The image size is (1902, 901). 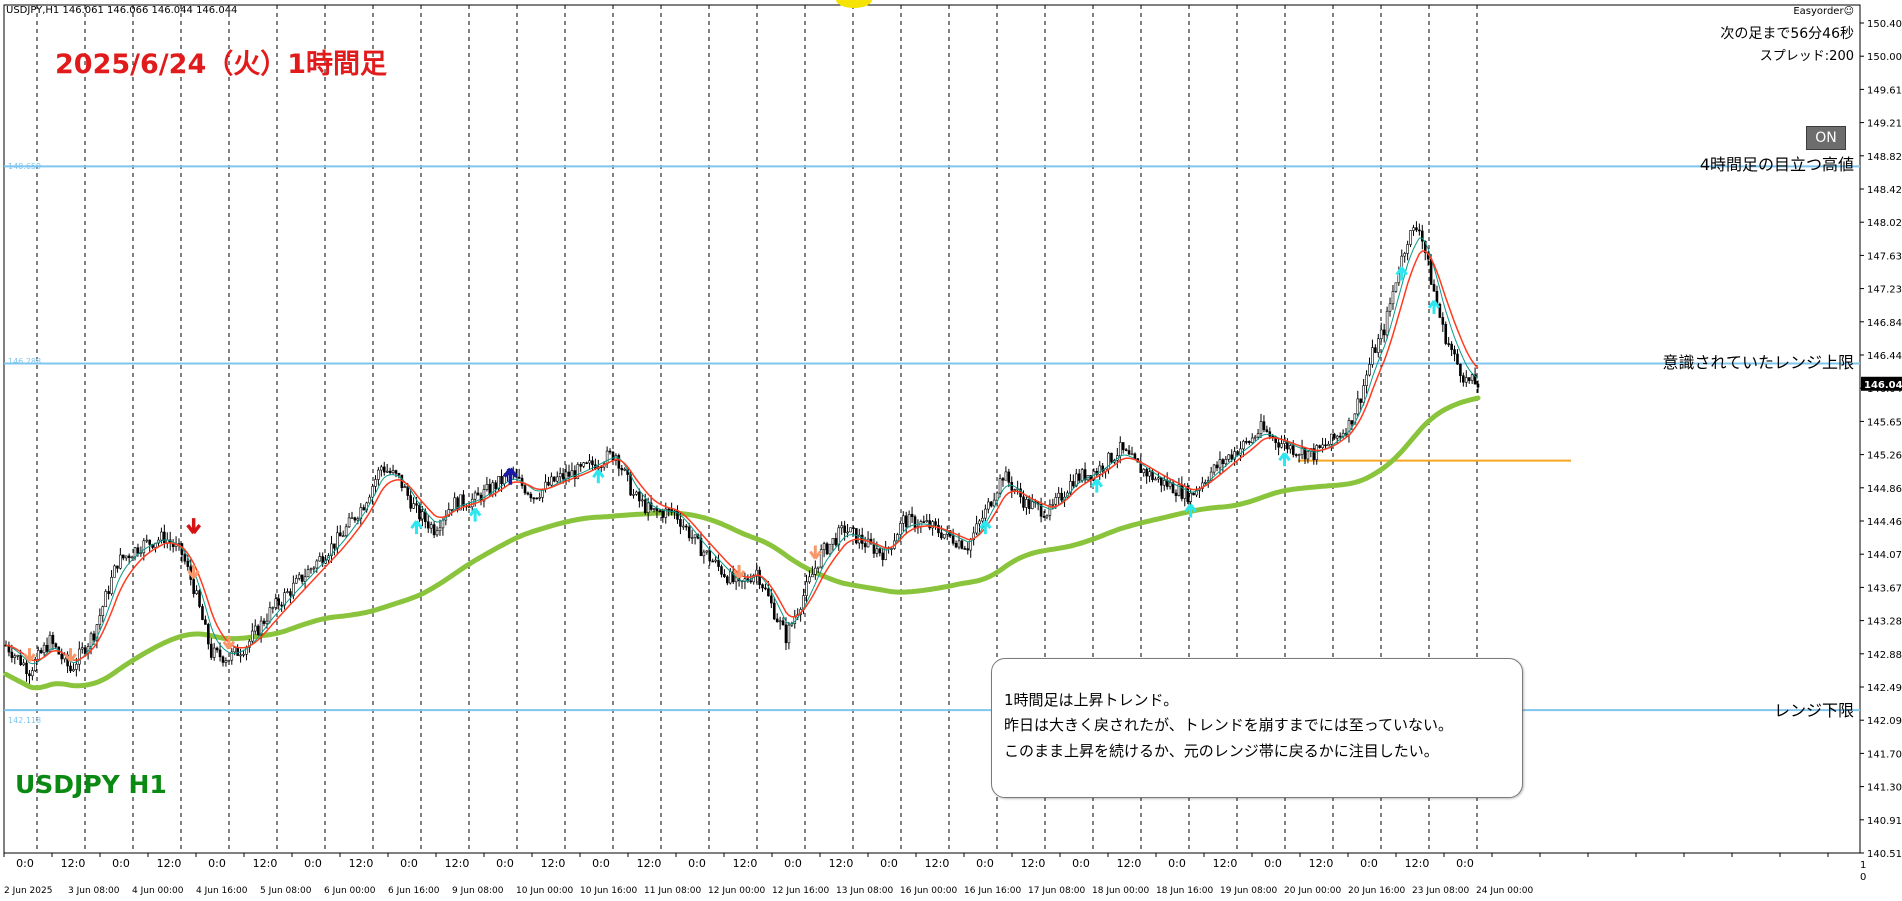 I want to click on signal-strong-up-arrow, so click(x=510, y=476).